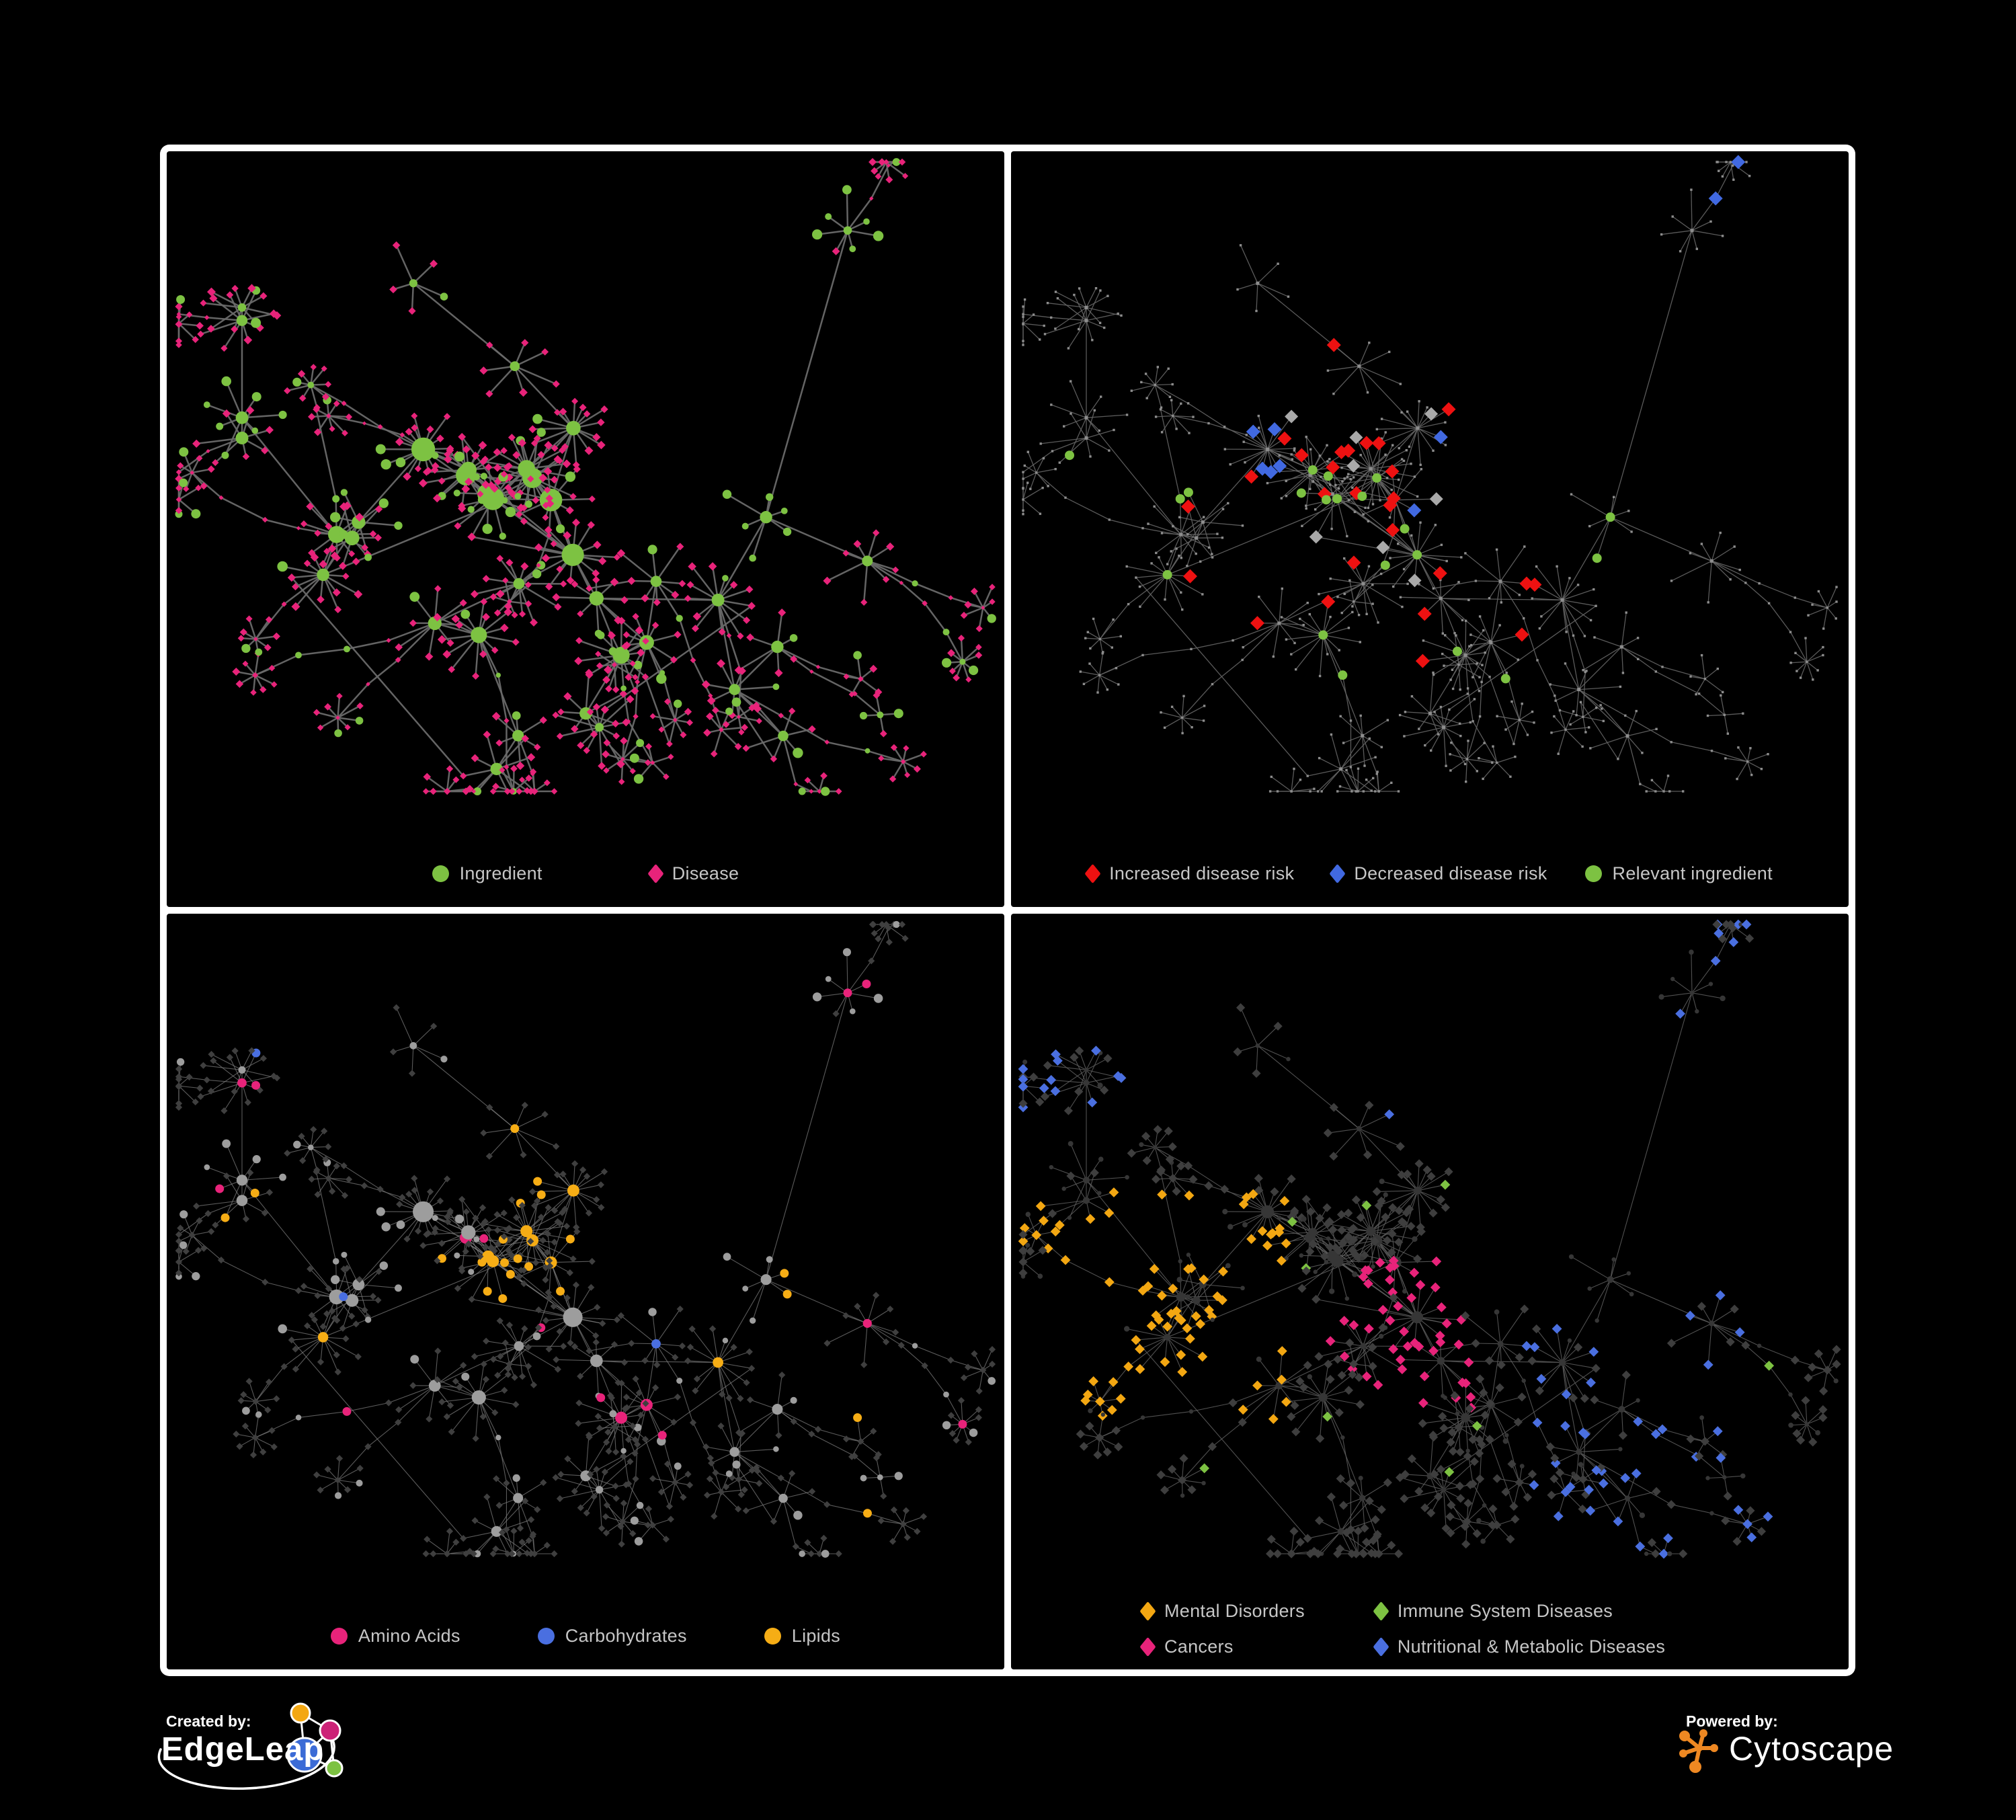  I want to click on network-ingredient-disease, so click(585, 477).